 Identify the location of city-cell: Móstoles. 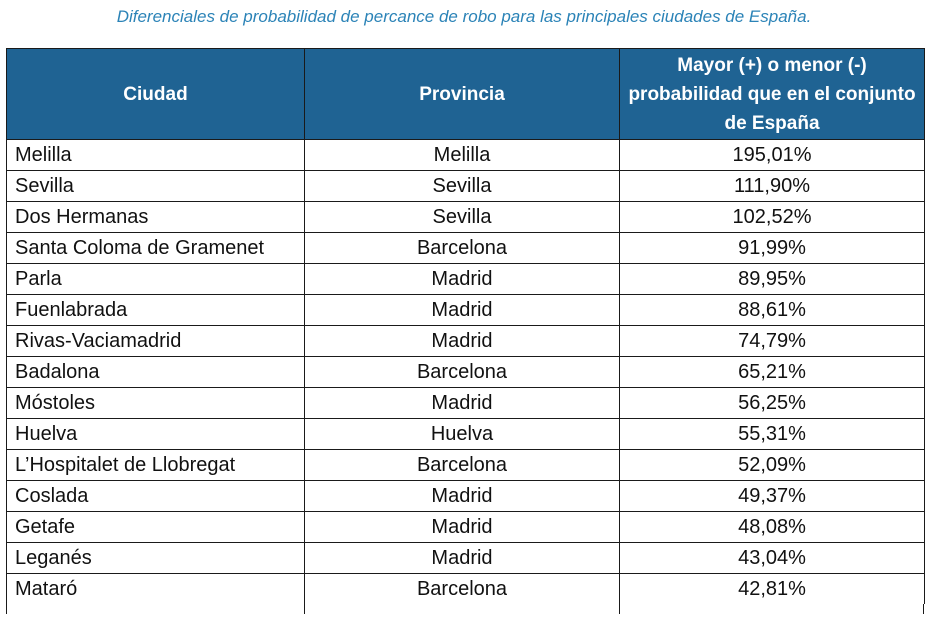
(155, 403).